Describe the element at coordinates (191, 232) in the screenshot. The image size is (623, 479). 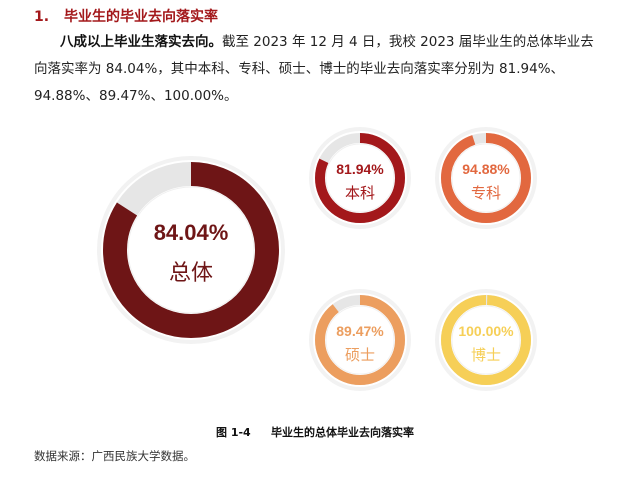
I see `donut-value-label: 84.04%` at that location.